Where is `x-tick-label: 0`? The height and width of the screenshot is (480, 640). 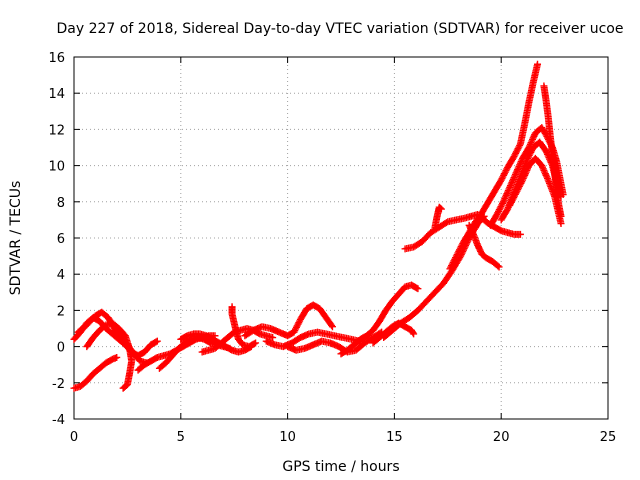 x-tick-label: 0 is located at coordinates (74, 437).